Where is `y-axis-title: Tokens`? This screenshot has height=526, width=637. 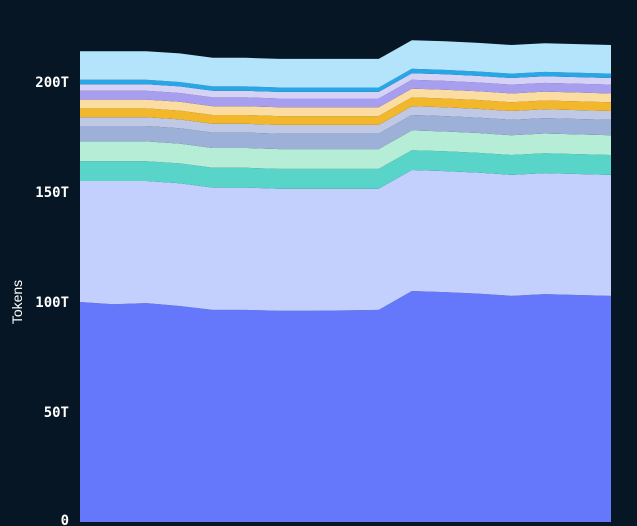 y-axis-title: Tokens is located at coordinates (17, 302).